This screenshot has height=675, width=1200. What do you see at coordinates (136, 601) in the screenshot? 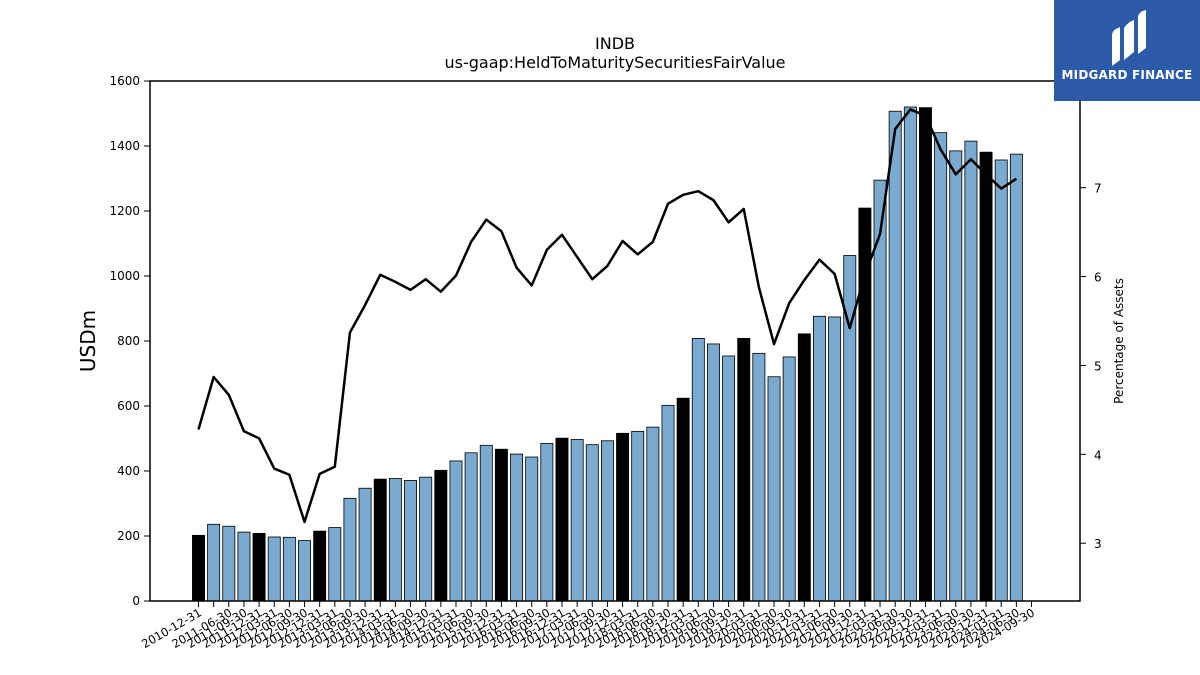
I see `y-tick-label: 0` at bounding box center [136, 601].